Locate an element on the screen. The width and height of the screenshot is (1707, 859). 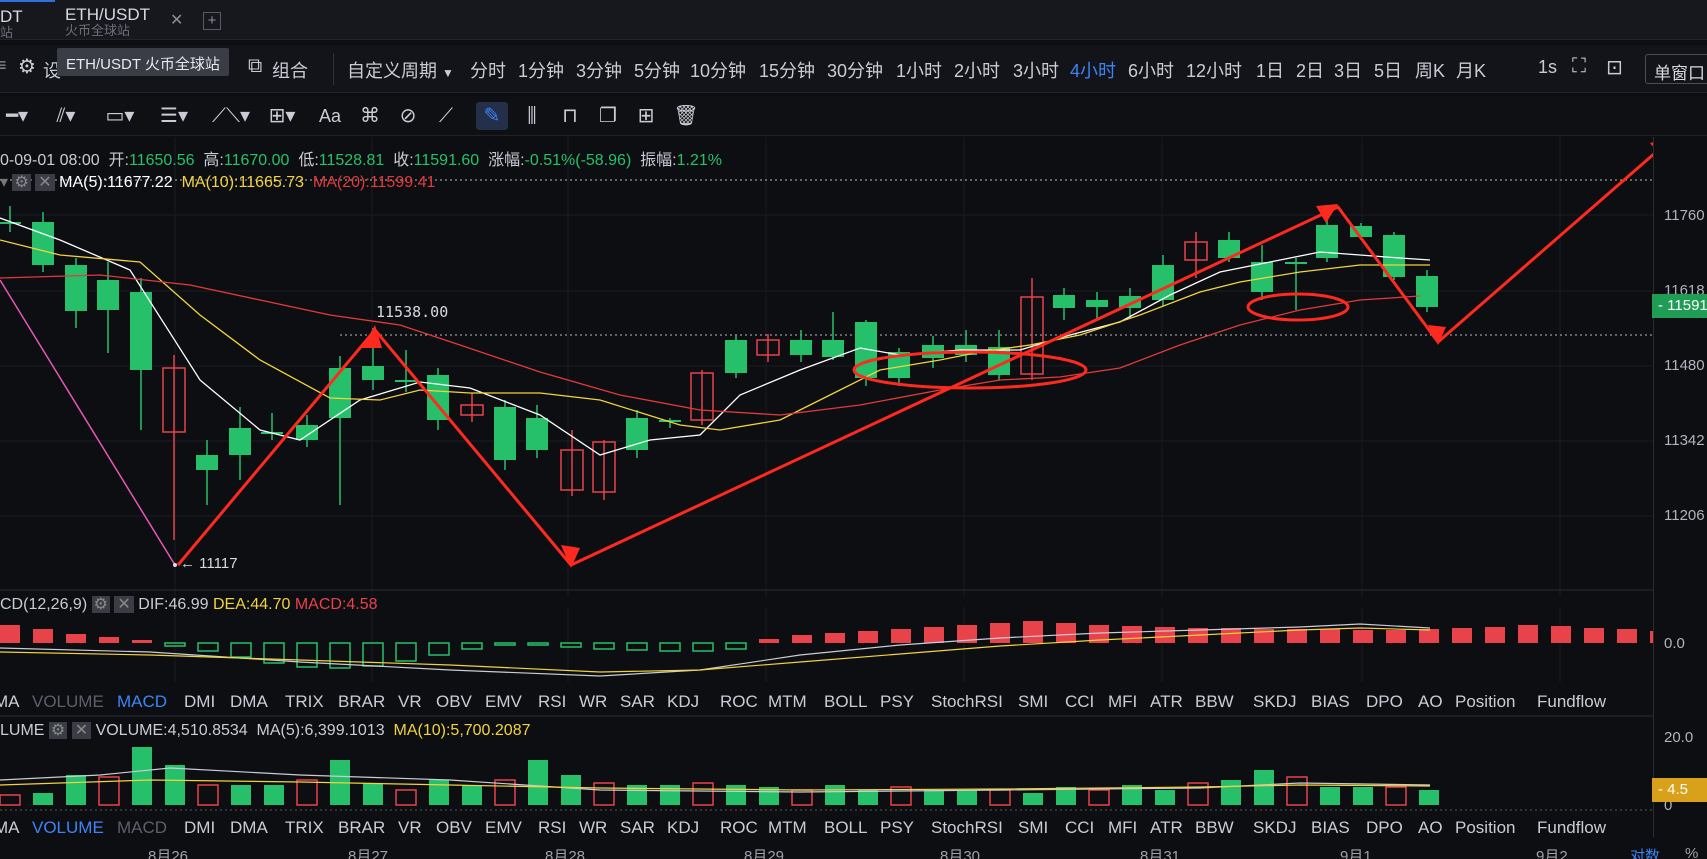
screenshot-icon: ⊡ is located at coordinates (1614, 68).